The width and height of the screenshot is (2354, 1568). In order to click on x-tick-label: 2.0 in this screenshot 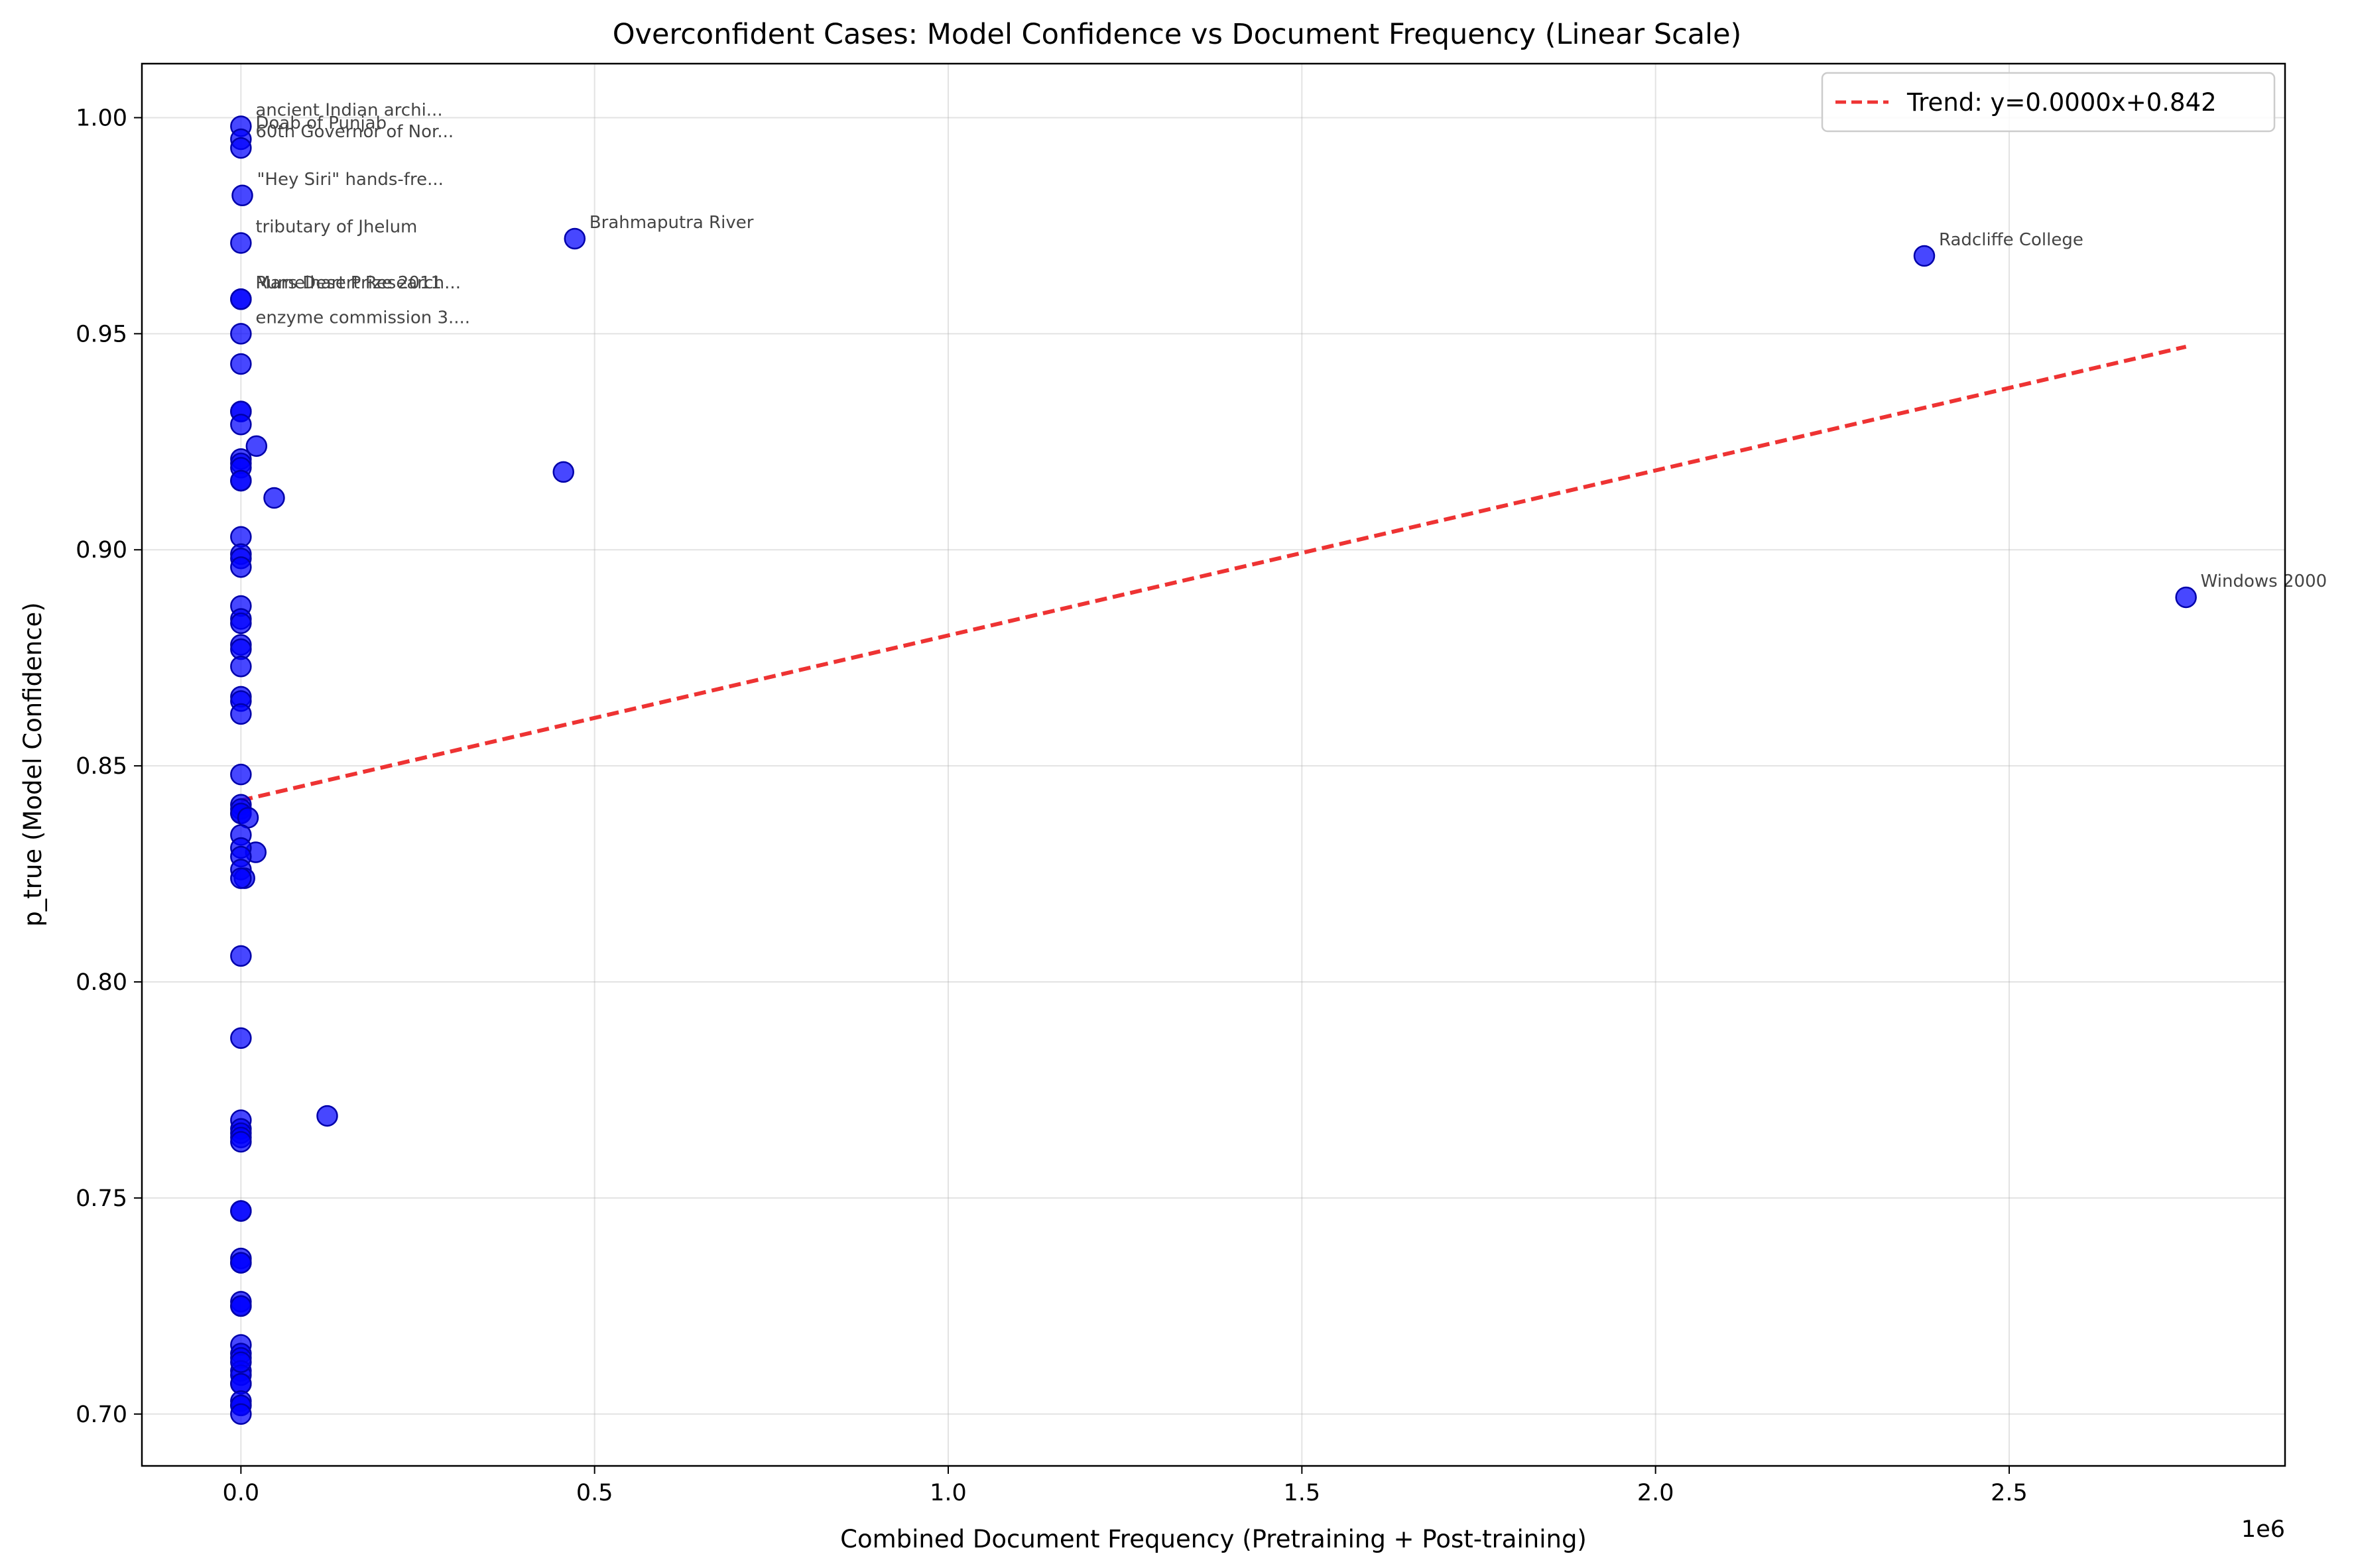, I will do `click(1655, 1493)`.